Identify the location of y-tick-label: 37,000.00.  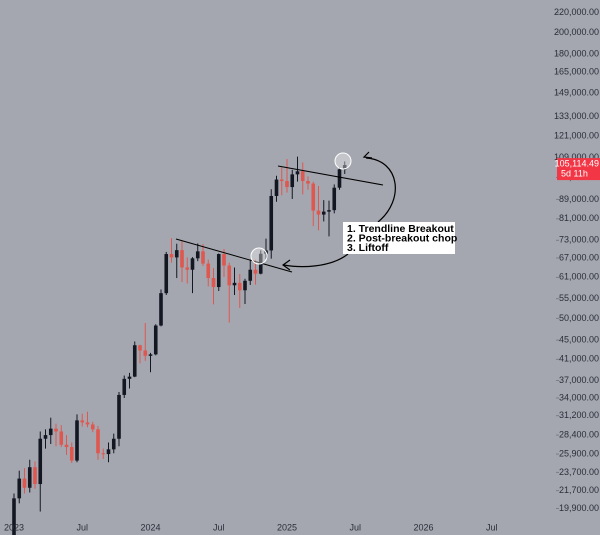
(579, 380).